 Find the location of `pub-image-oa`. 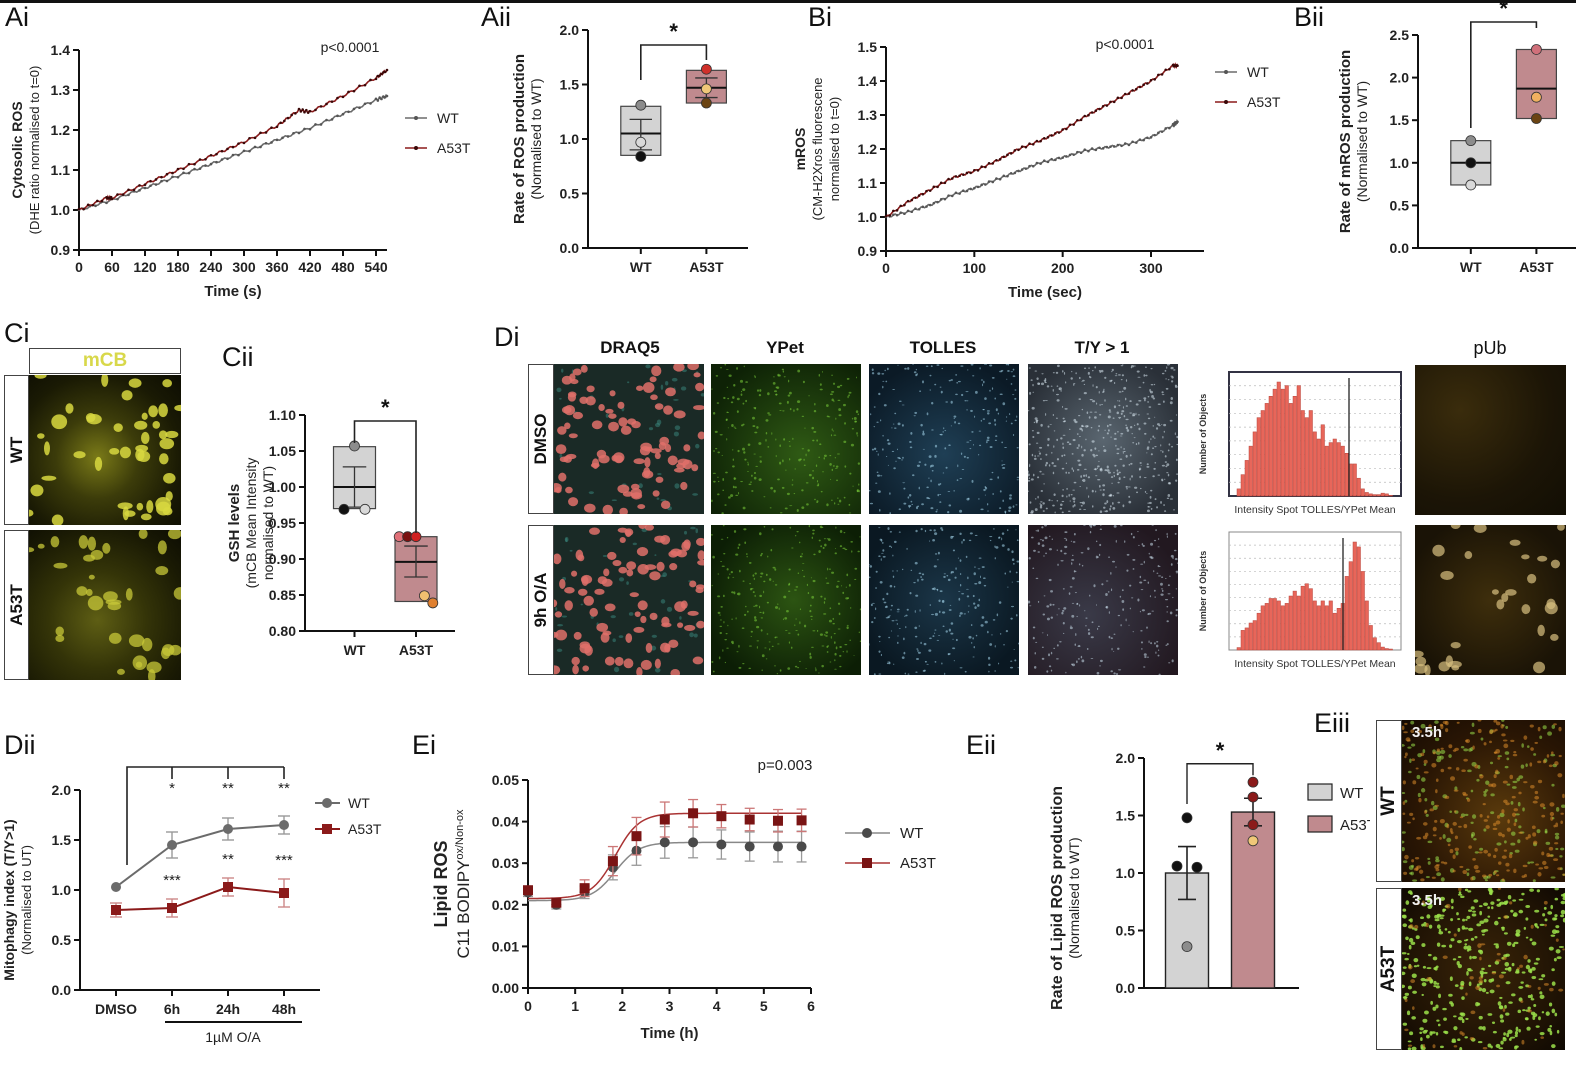

pub-image-oa is located at coordinates (1490, 600).